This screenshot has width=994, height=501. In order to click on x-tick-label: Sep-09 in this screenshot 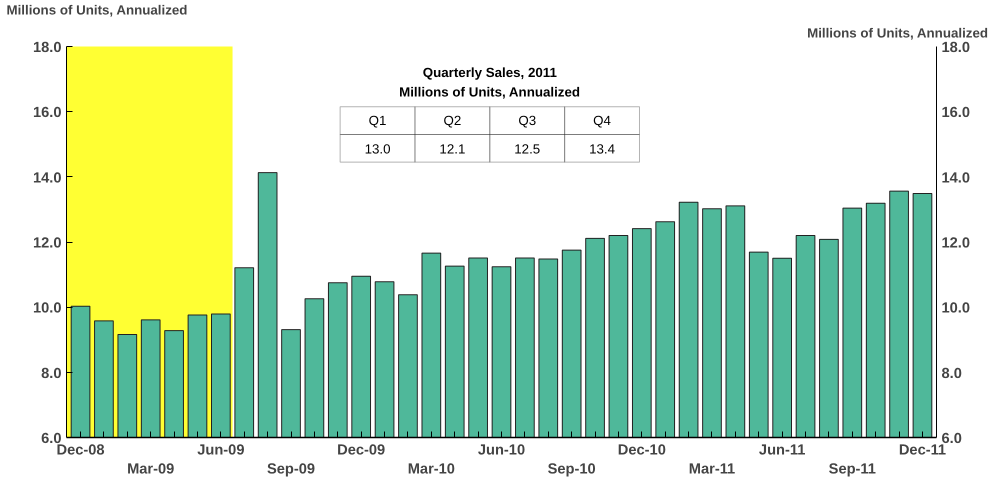, I will do `click(291, 470)`.